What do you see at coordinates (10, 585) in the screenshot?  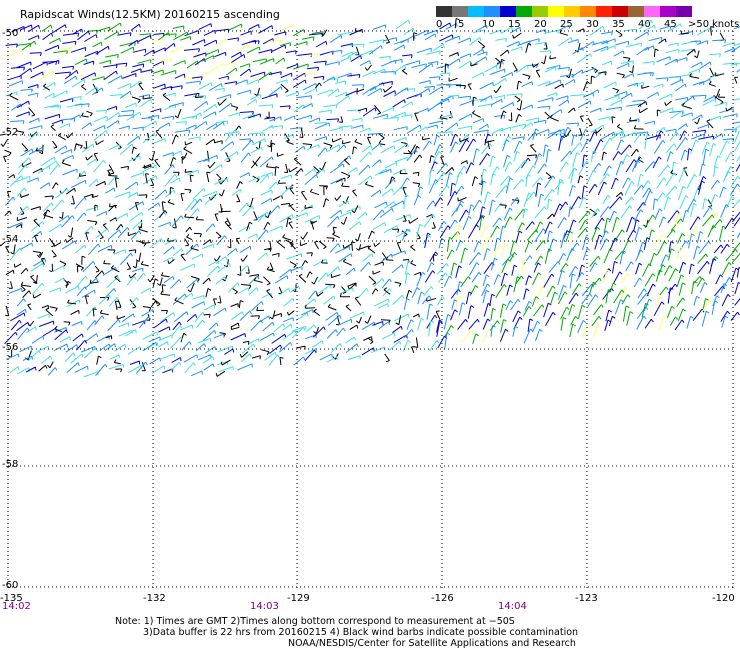 I see `lat-tick-label: -60` at bounding box center [10, 585].